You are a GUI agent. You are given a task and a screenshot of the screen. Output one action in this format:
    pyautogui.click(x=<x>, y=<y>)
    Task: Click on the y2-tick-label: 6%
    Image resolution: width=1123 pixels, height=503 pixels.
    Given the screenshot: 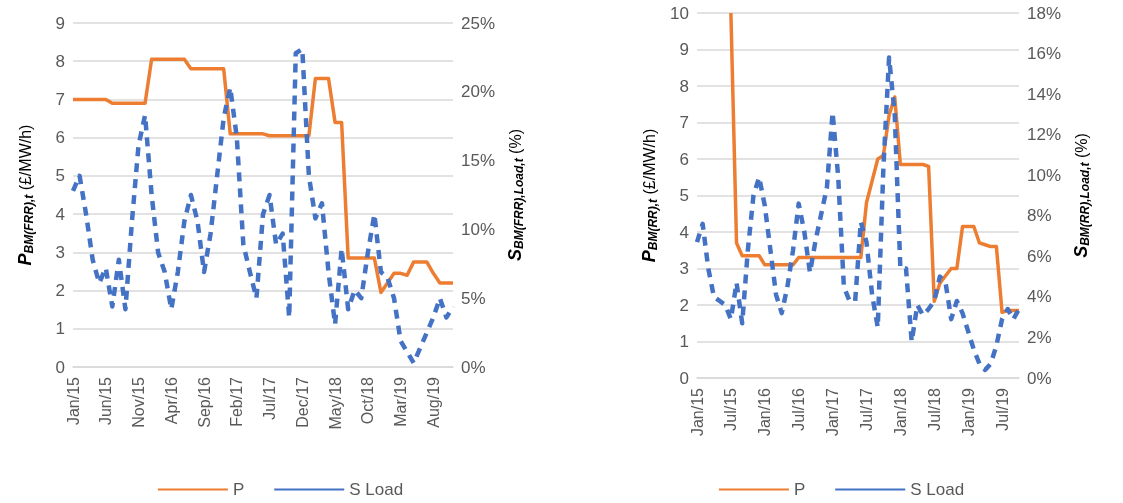 What is the action you would take?
    pyautogui.click(x=1039, y=256)
    